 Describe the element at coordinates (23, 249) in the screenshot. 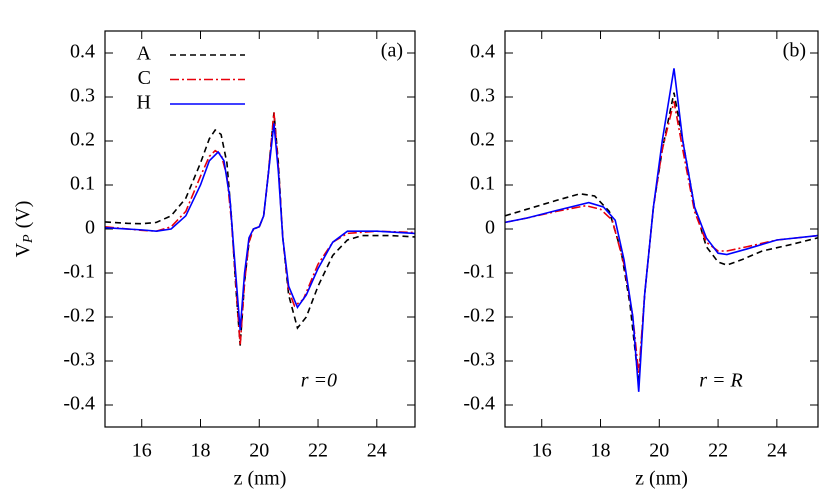

I see `y-label-main: V` at that location.